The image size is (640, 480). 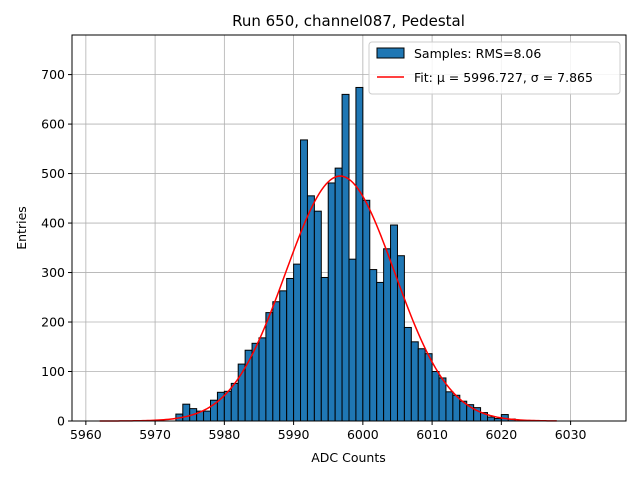 What do you see at coordinates (390, 53) in the screenshot?
I see `legend-swatch-samples` at bounding box center [390, 53].